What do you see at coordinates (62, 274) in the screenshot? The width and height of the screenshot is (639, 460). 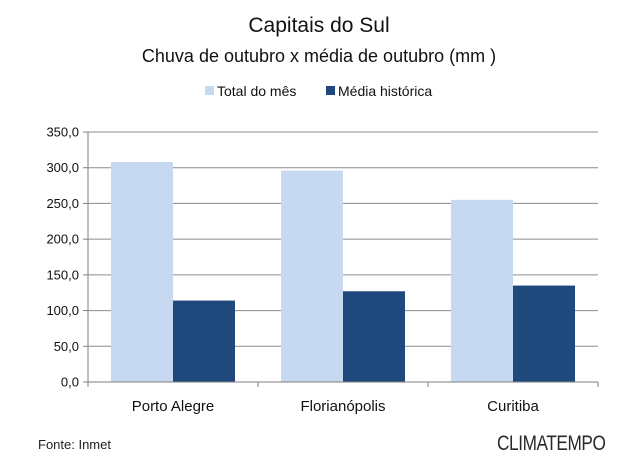 I see `y-tick-label: 150,0` at bounding box center [62, 274].